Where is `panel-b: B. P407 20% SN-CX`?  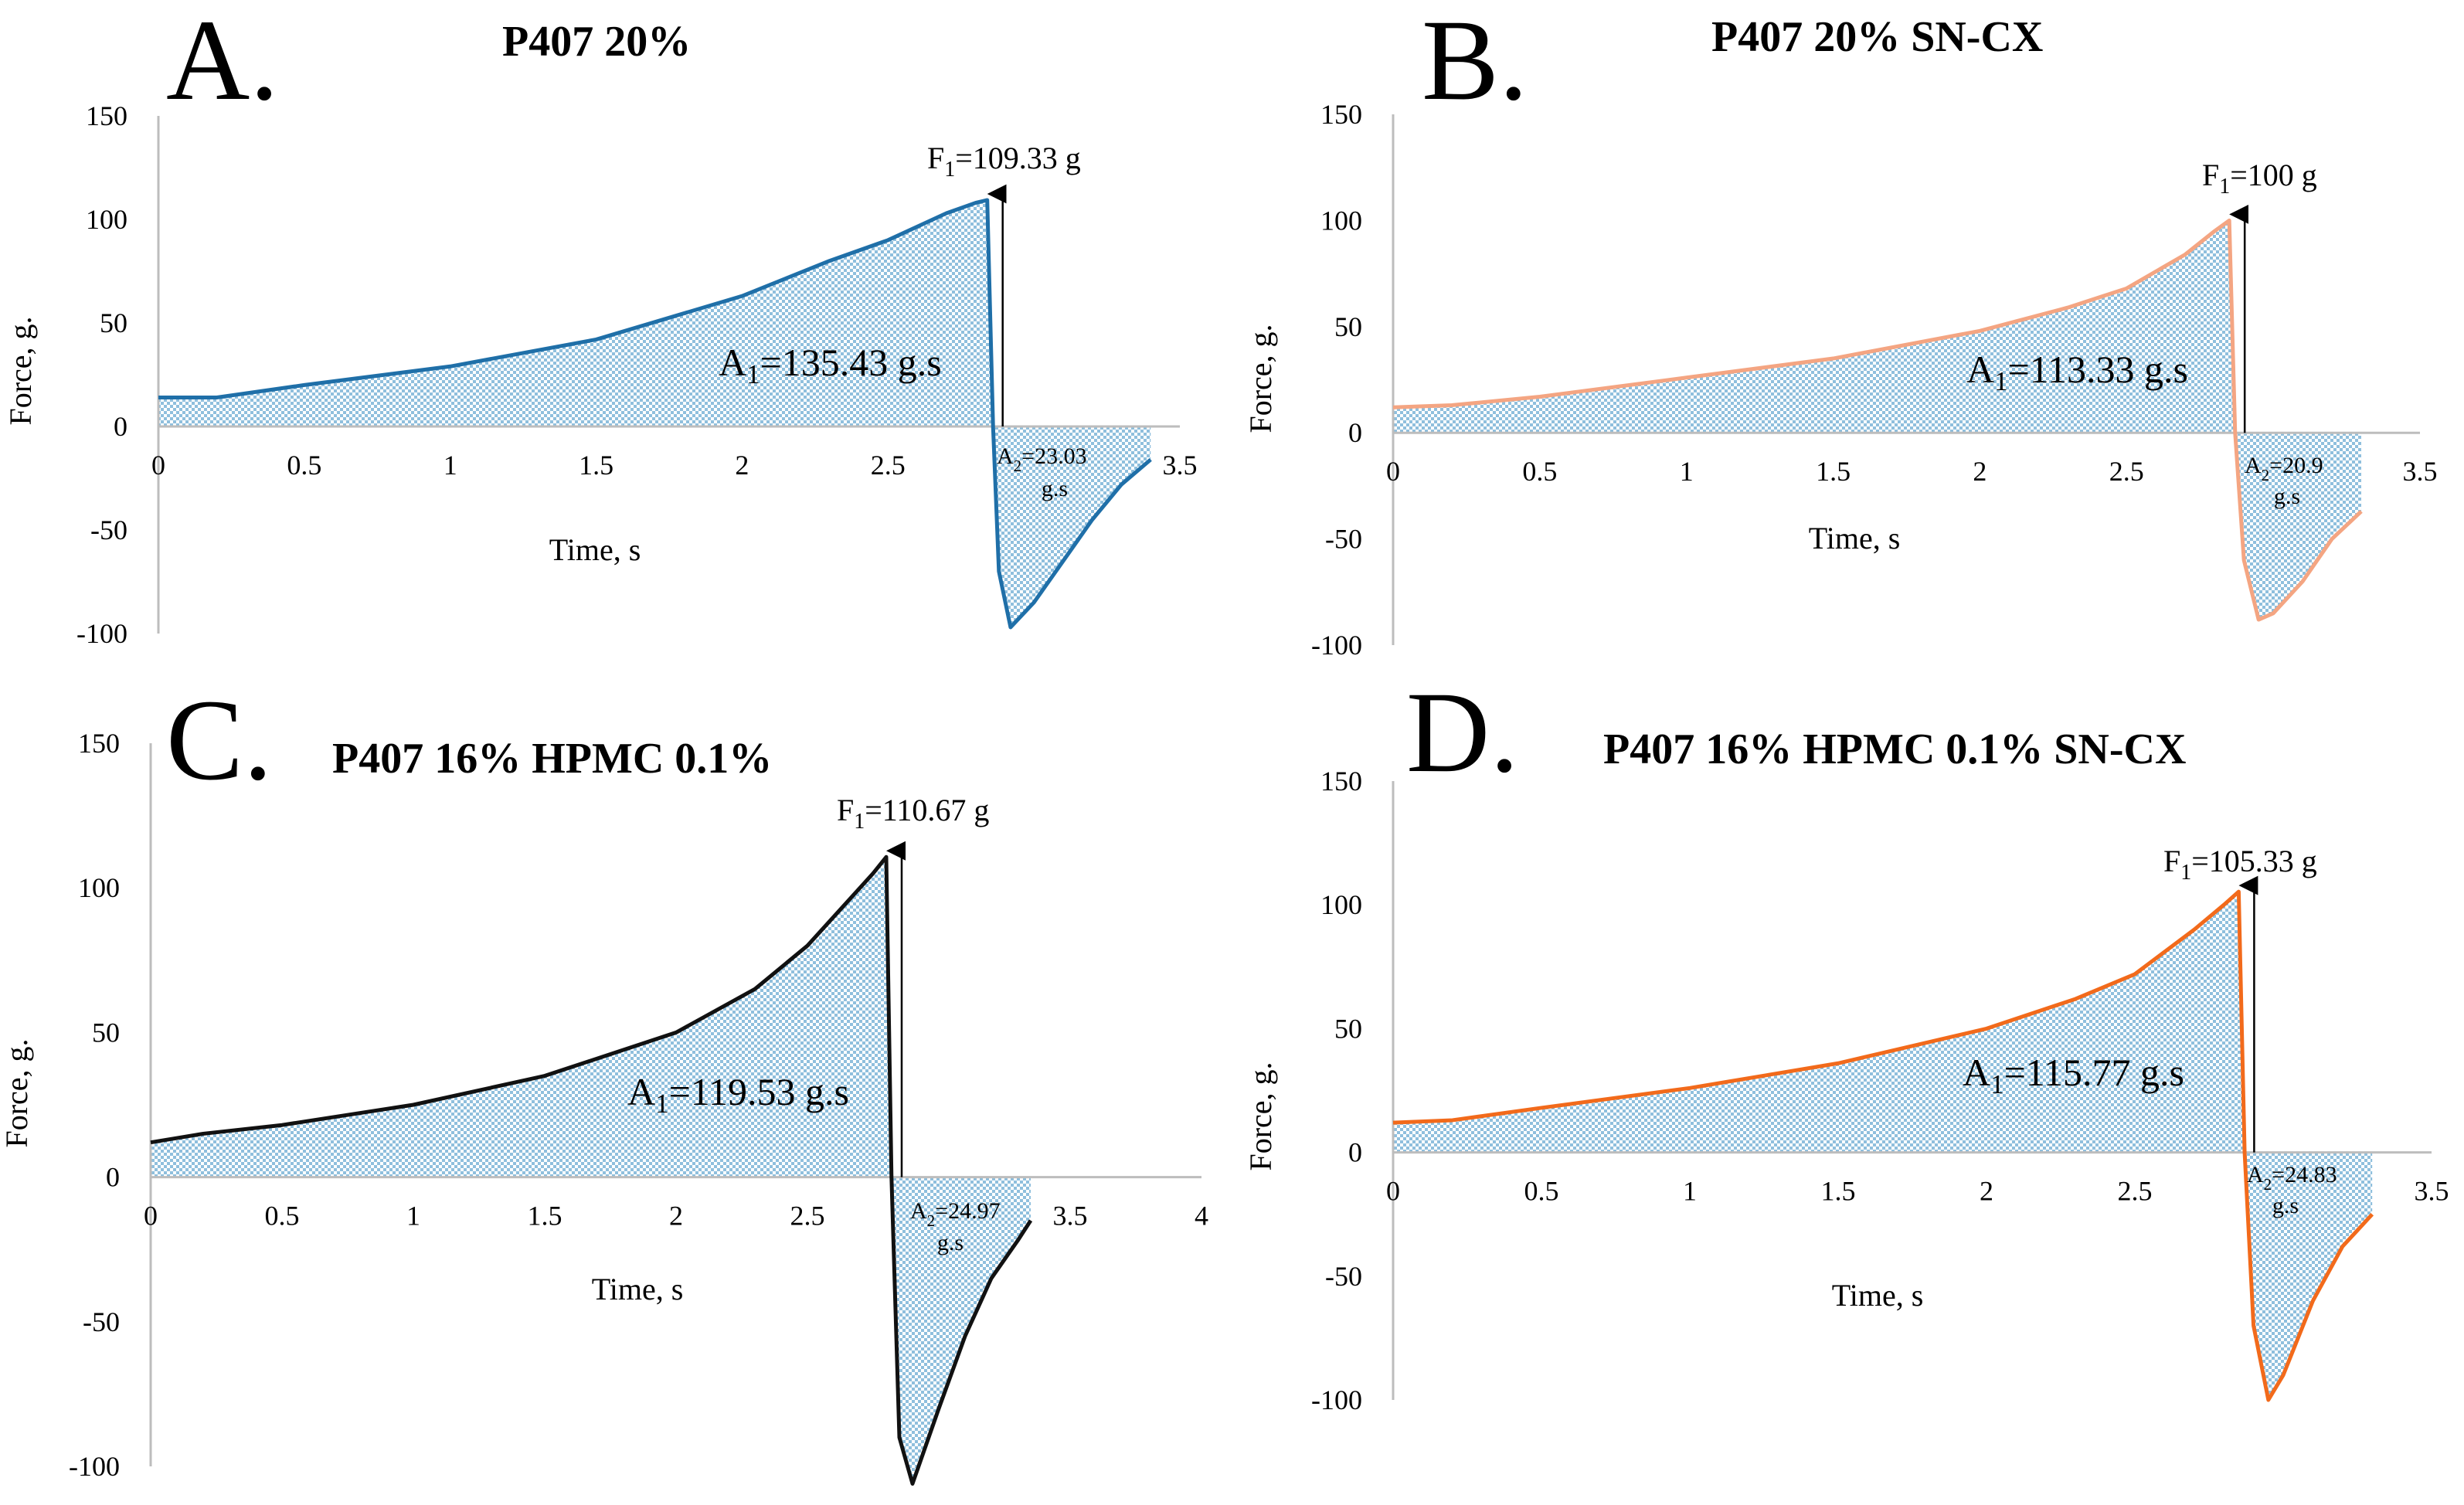
panel-b: B. P407 20% SN-CX is located at coordinates (1732, 62).